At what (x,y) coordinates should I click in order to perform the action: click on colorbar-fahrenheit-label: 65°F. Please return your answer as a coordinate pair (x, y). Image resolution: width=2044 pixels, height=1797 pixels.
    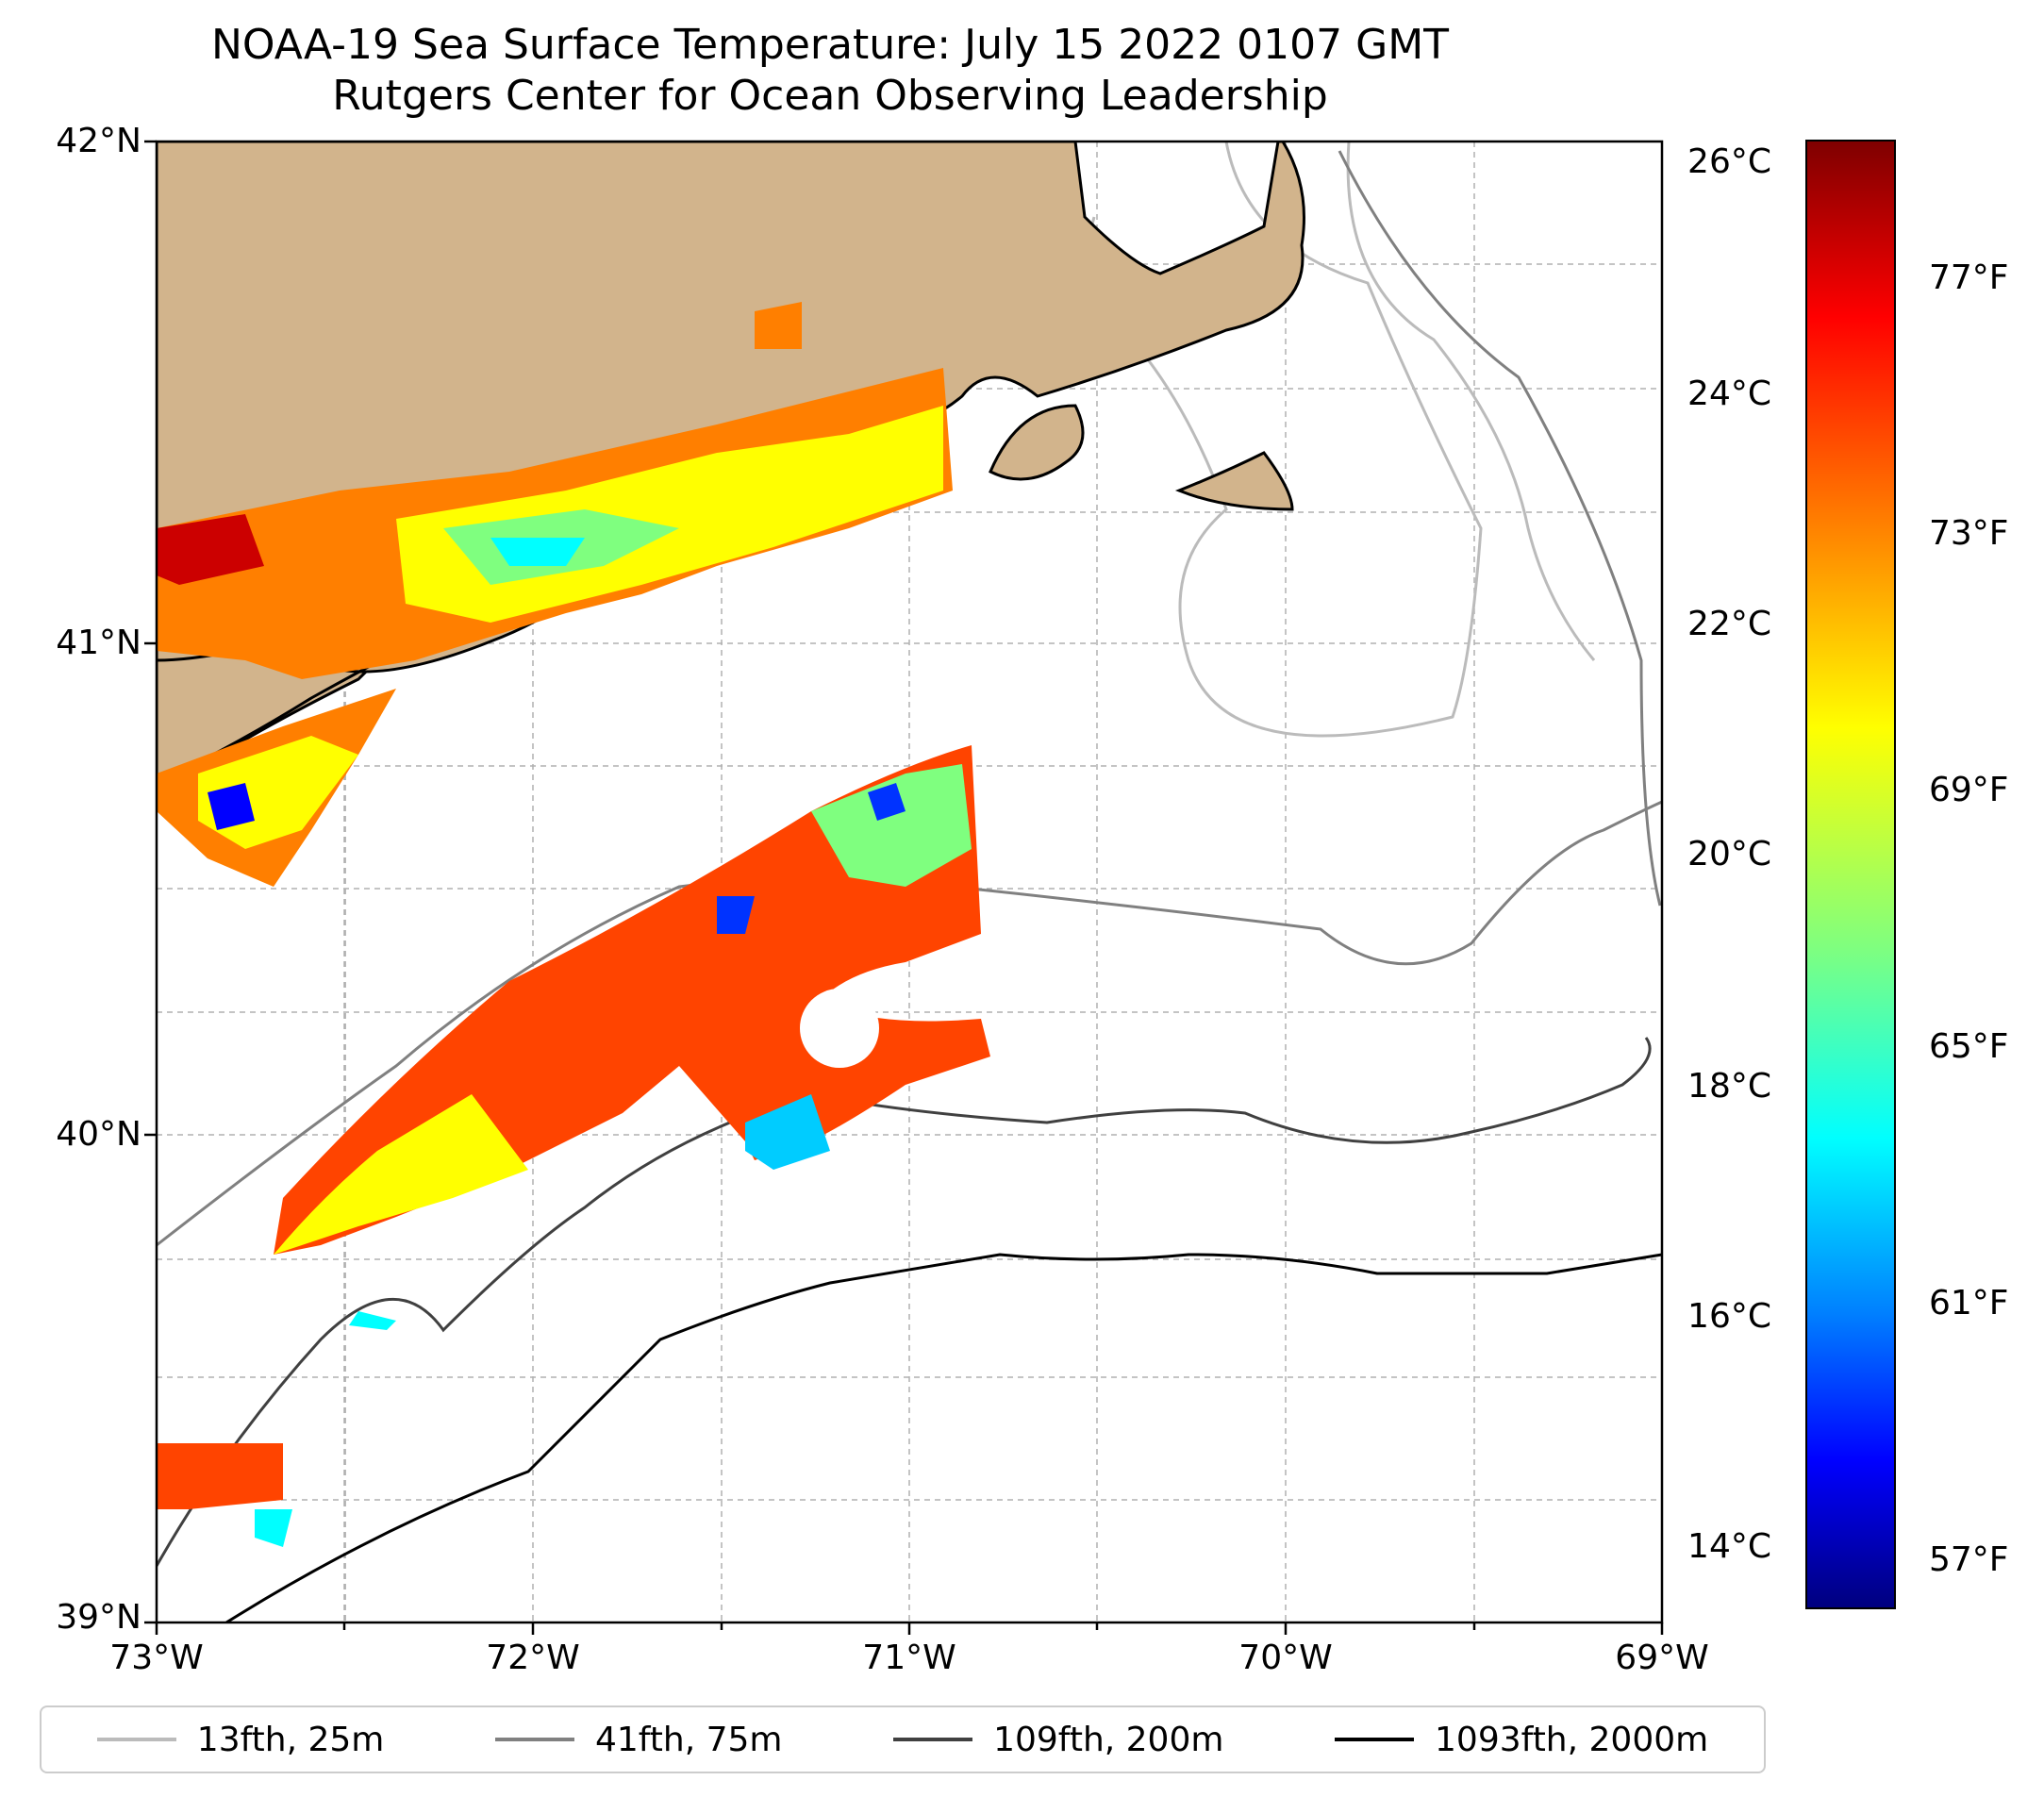
    Looking at the image, I should click on (1969, 1046).